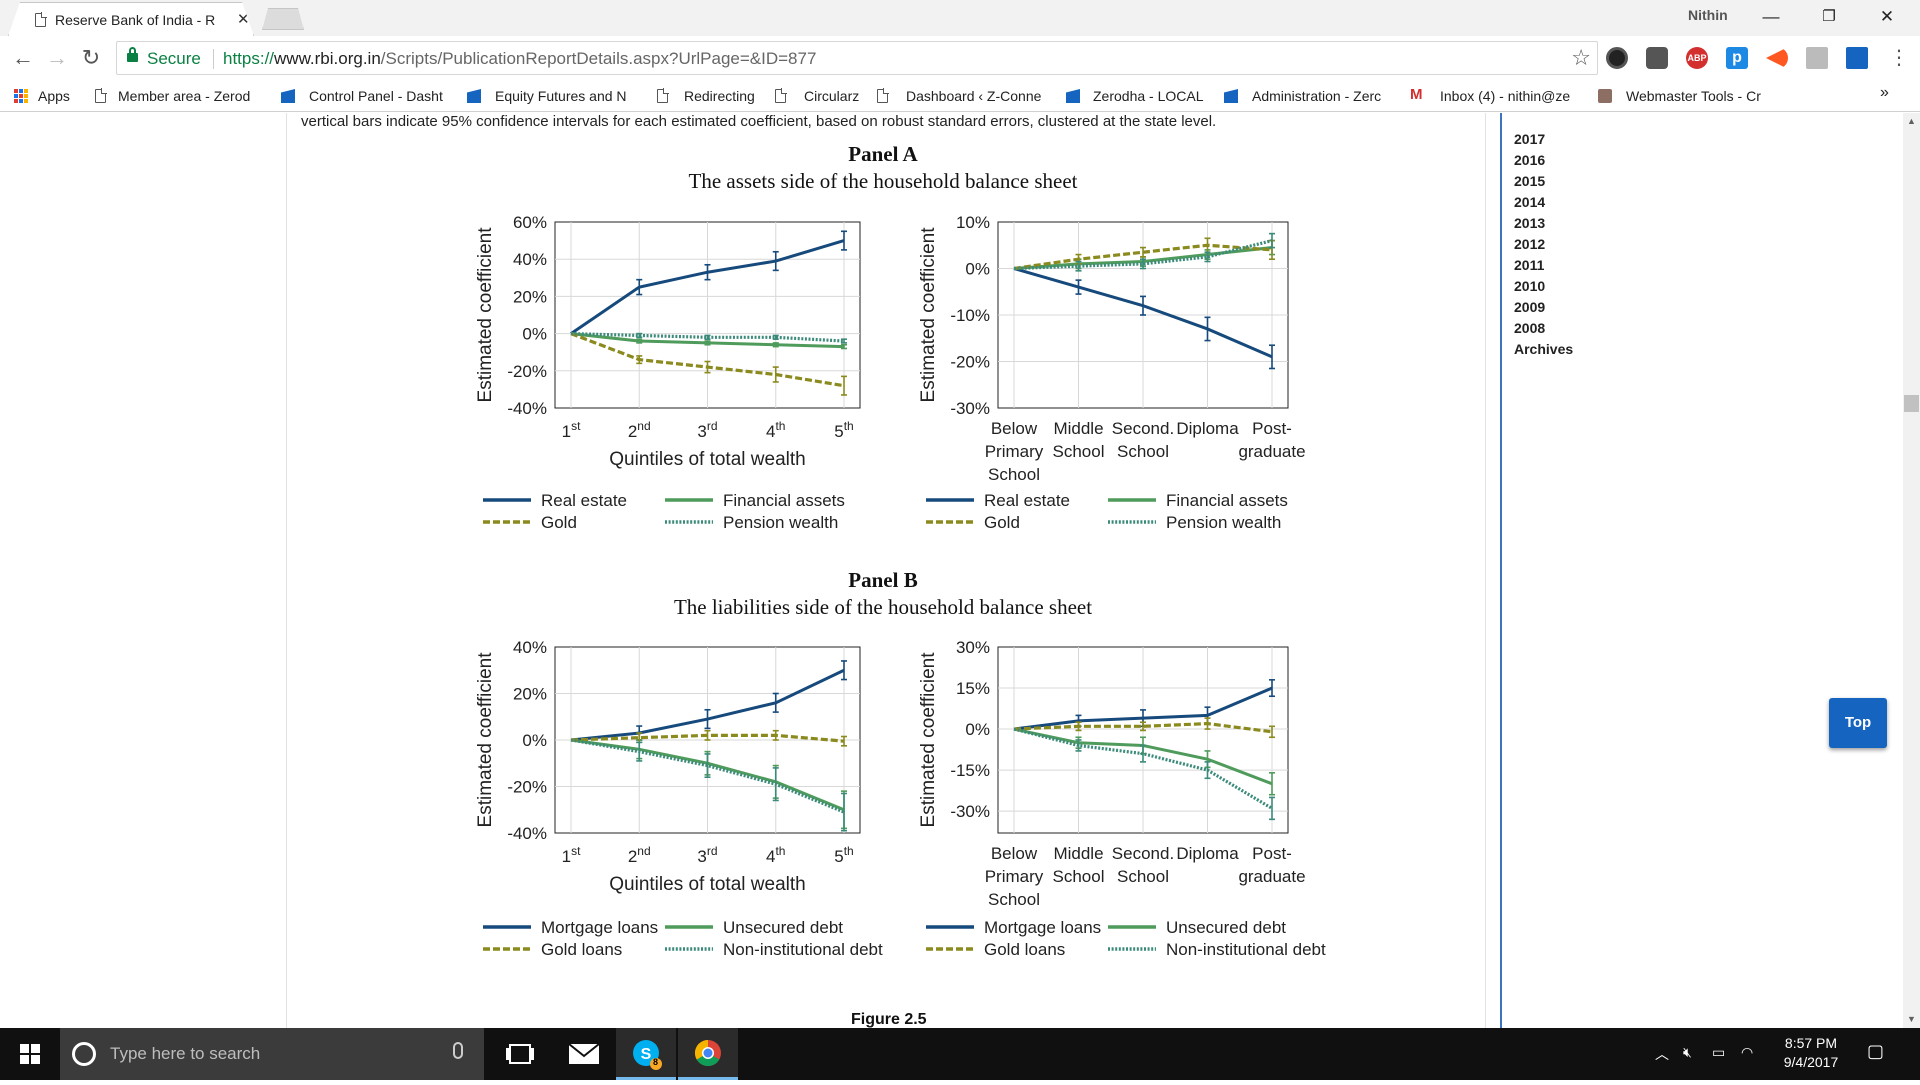  I want to click on taskbar-search-box: Type here to search, so click(272, 1054).